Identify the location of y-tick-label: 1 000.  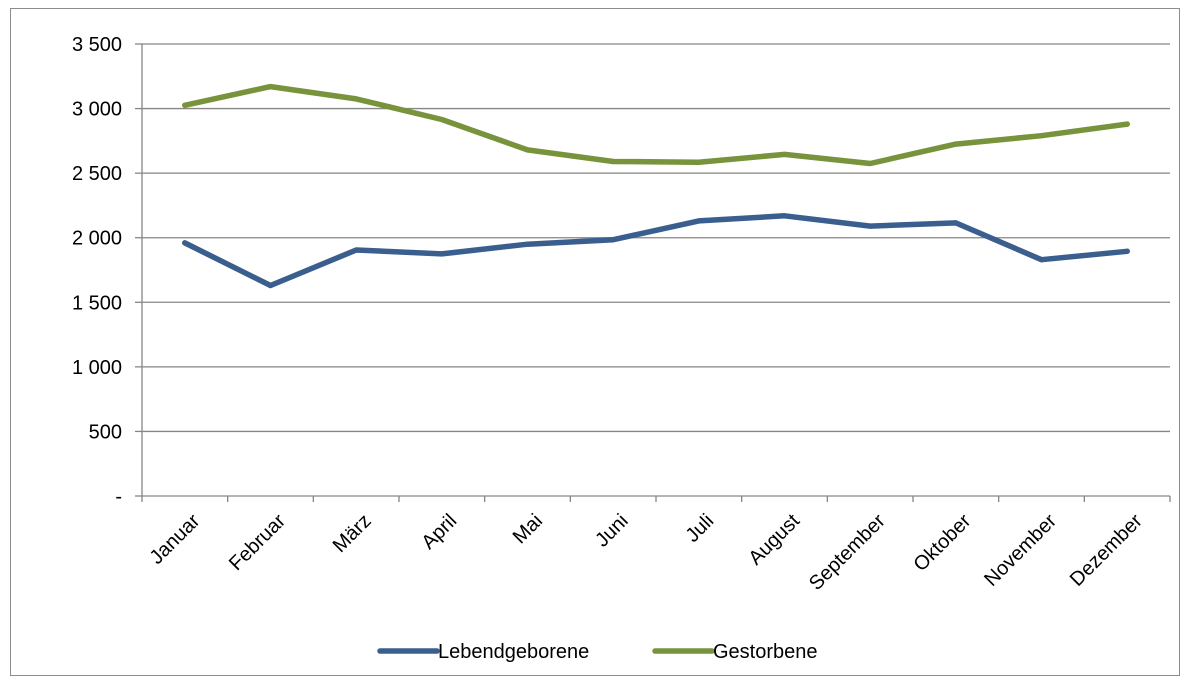
(97, 368).